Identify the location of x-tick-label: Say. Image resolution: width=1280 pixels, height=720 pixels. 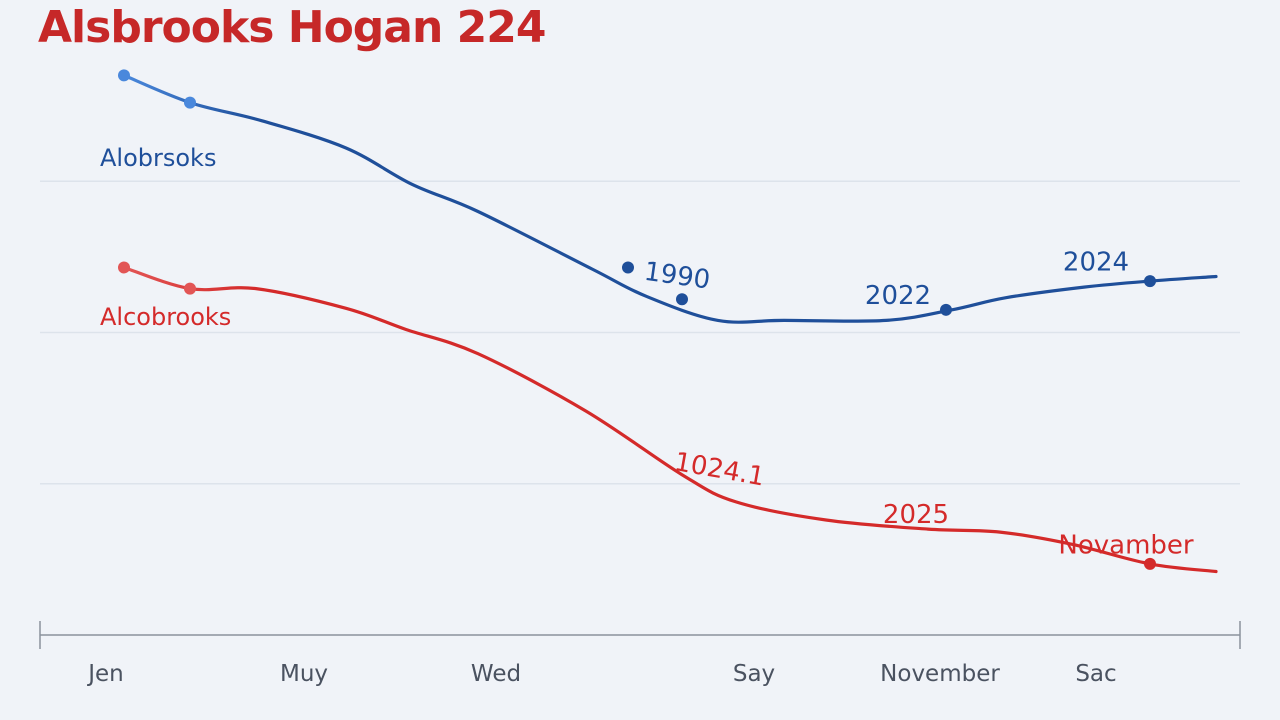
(754, 674).